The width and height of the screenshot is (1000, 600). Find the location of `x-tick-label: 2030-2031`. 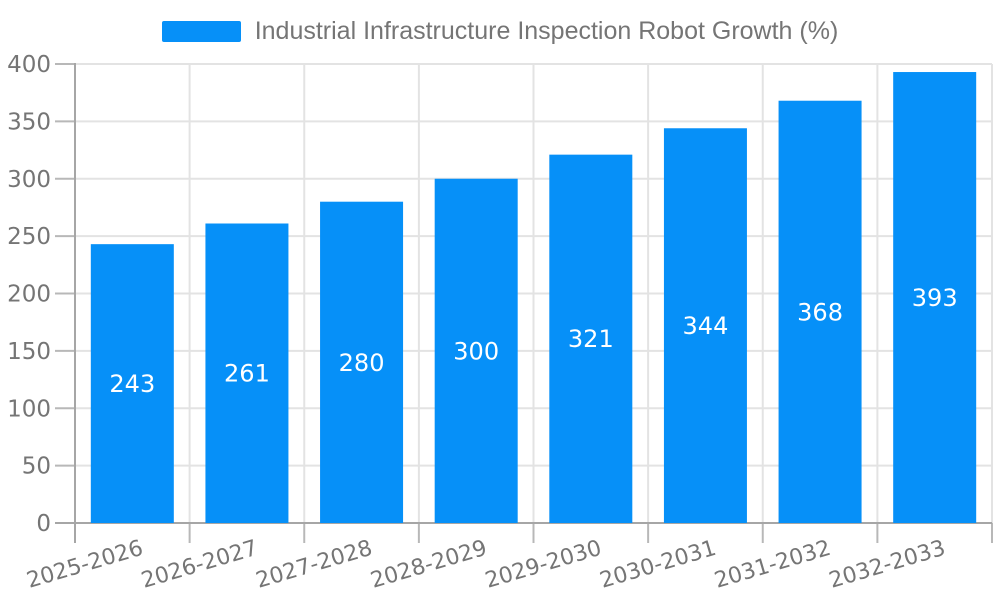

x-tick-label: 2030-2031 is located at coordinates (658, 565).